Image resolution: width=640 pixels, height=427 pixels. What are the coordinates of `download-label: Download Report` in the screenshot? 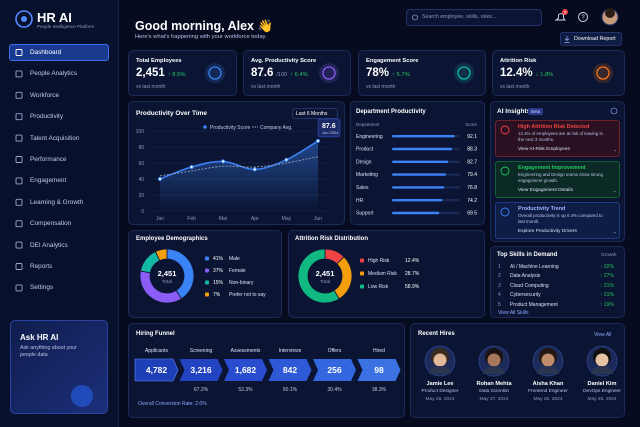 It's located at (595, 39).